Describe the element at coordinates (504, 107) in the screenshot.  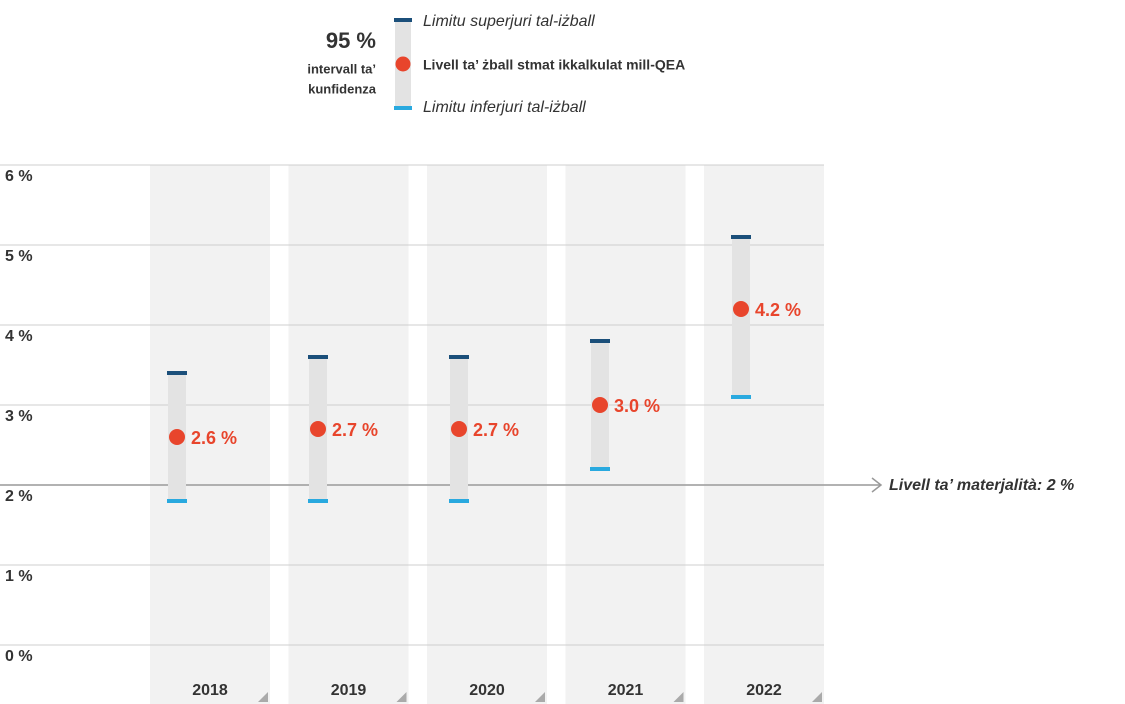
I see `legend-text: Limitu inferjuri tal-iżball` at that location.